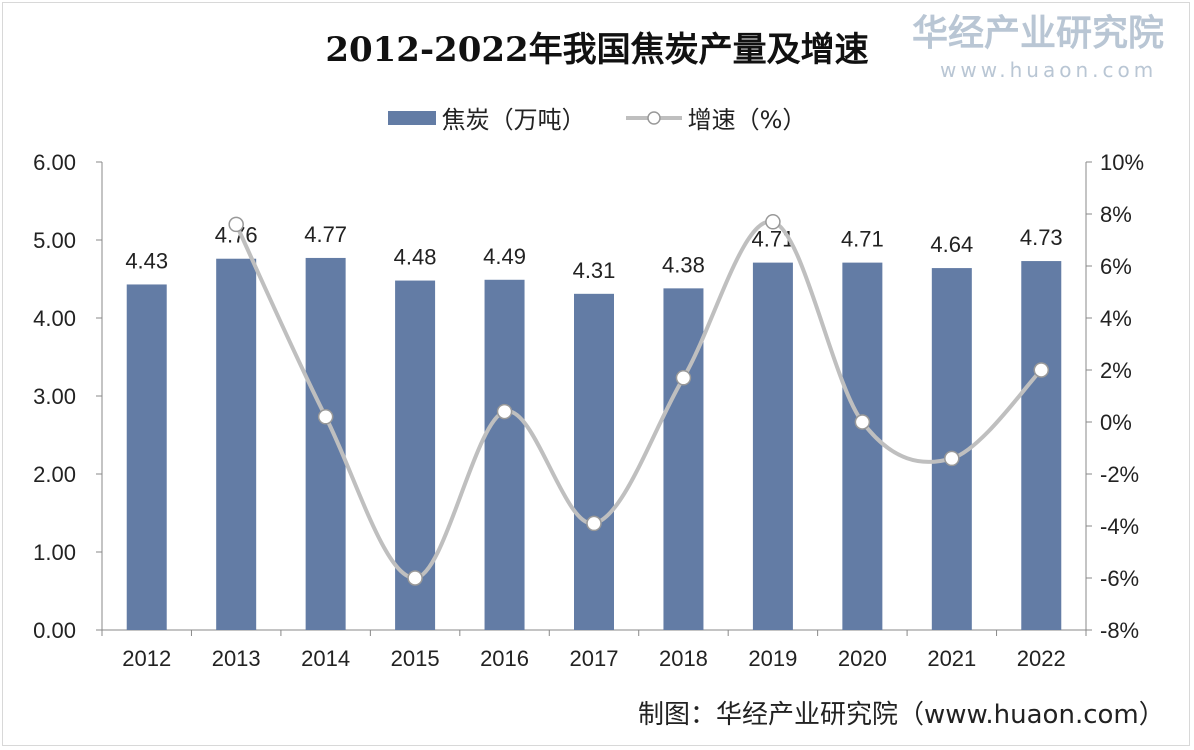  I want to click on left-tick-label: 5.00, so click(54, 240).